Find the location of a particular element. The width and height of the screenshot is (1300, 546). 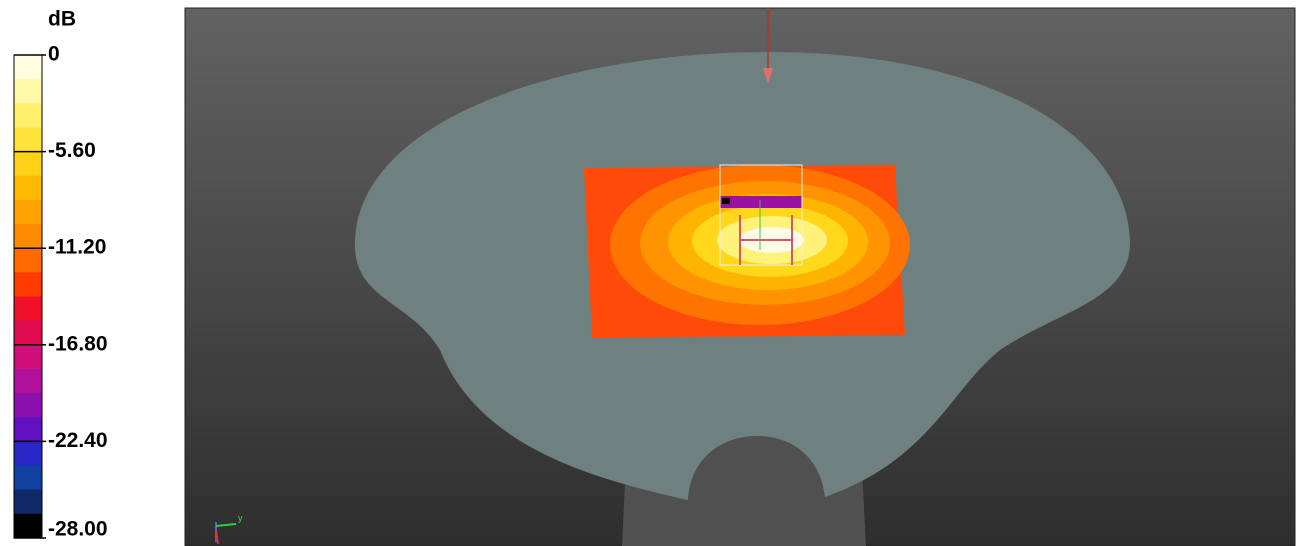

colorbar: dB 0 -5.60 -11.20 -16.80 -22.40 -28.00 is located at coordinates (60, 274).